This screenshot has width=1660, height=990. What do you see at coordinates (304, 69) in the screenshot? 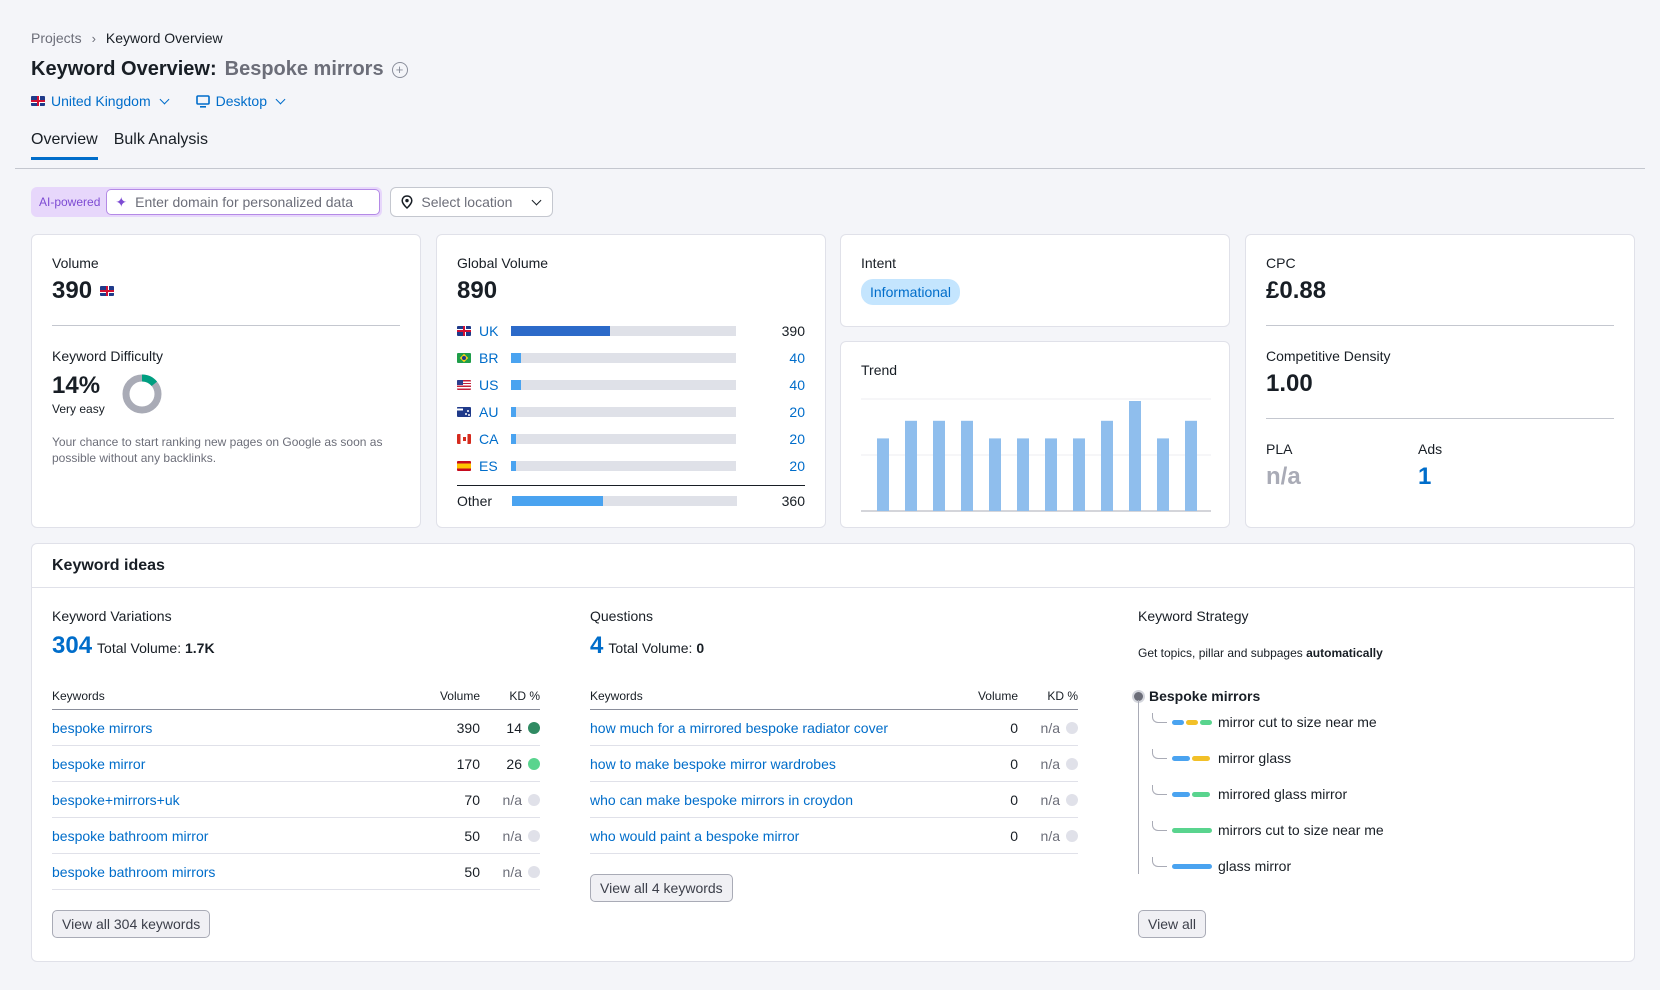
I see `keyword-title: Bespoke mirrors` at bounding box center [304, 69].